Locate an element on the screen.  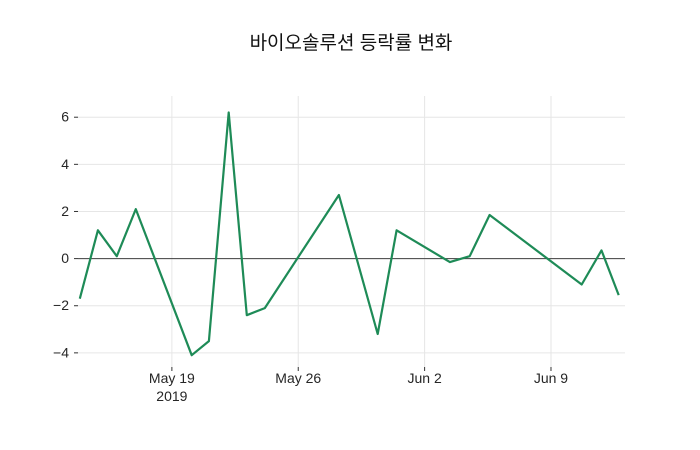
x-axis-labels: May 19 2019 May 26 Jun 2 Jun 9 is located at coordinates (358, 387).